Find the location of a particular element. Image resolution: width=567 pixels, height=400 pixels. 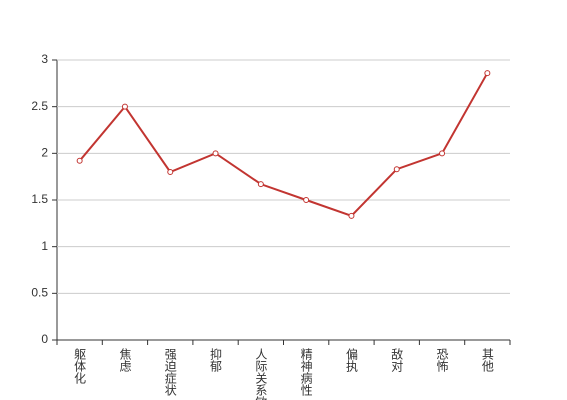

x-tick-label: 焦虑 is located at coordinates (125, 360).